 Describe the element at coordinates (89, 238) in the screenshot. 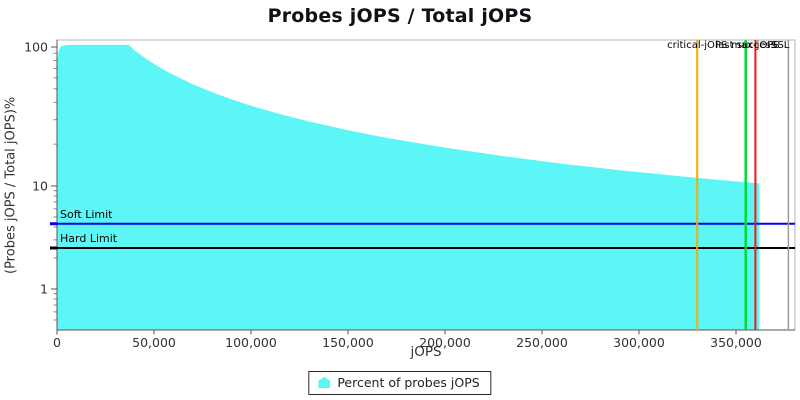

I see `hard-limit-label: Hard Limit` at that location.